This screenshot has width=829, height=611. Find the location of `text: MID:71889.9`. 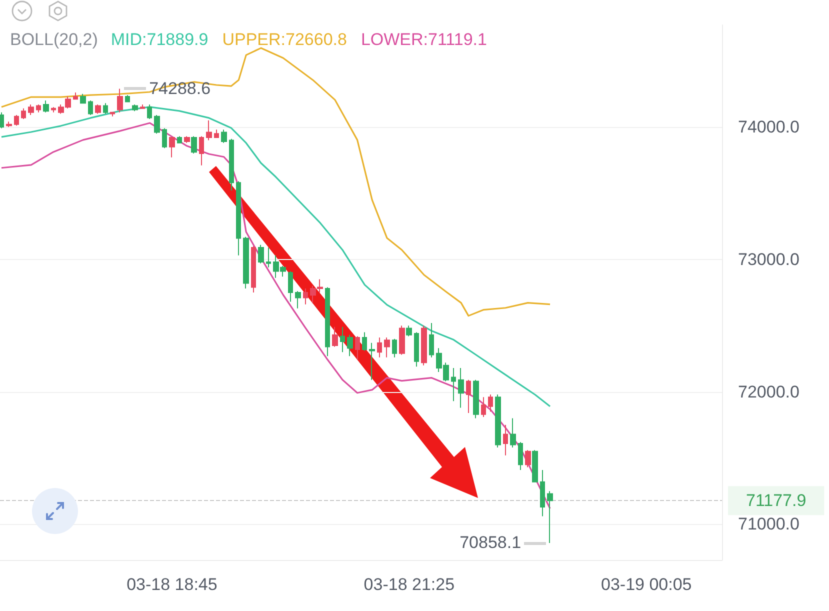

text: MID:71889.9 is located at coordinates (159, 39).